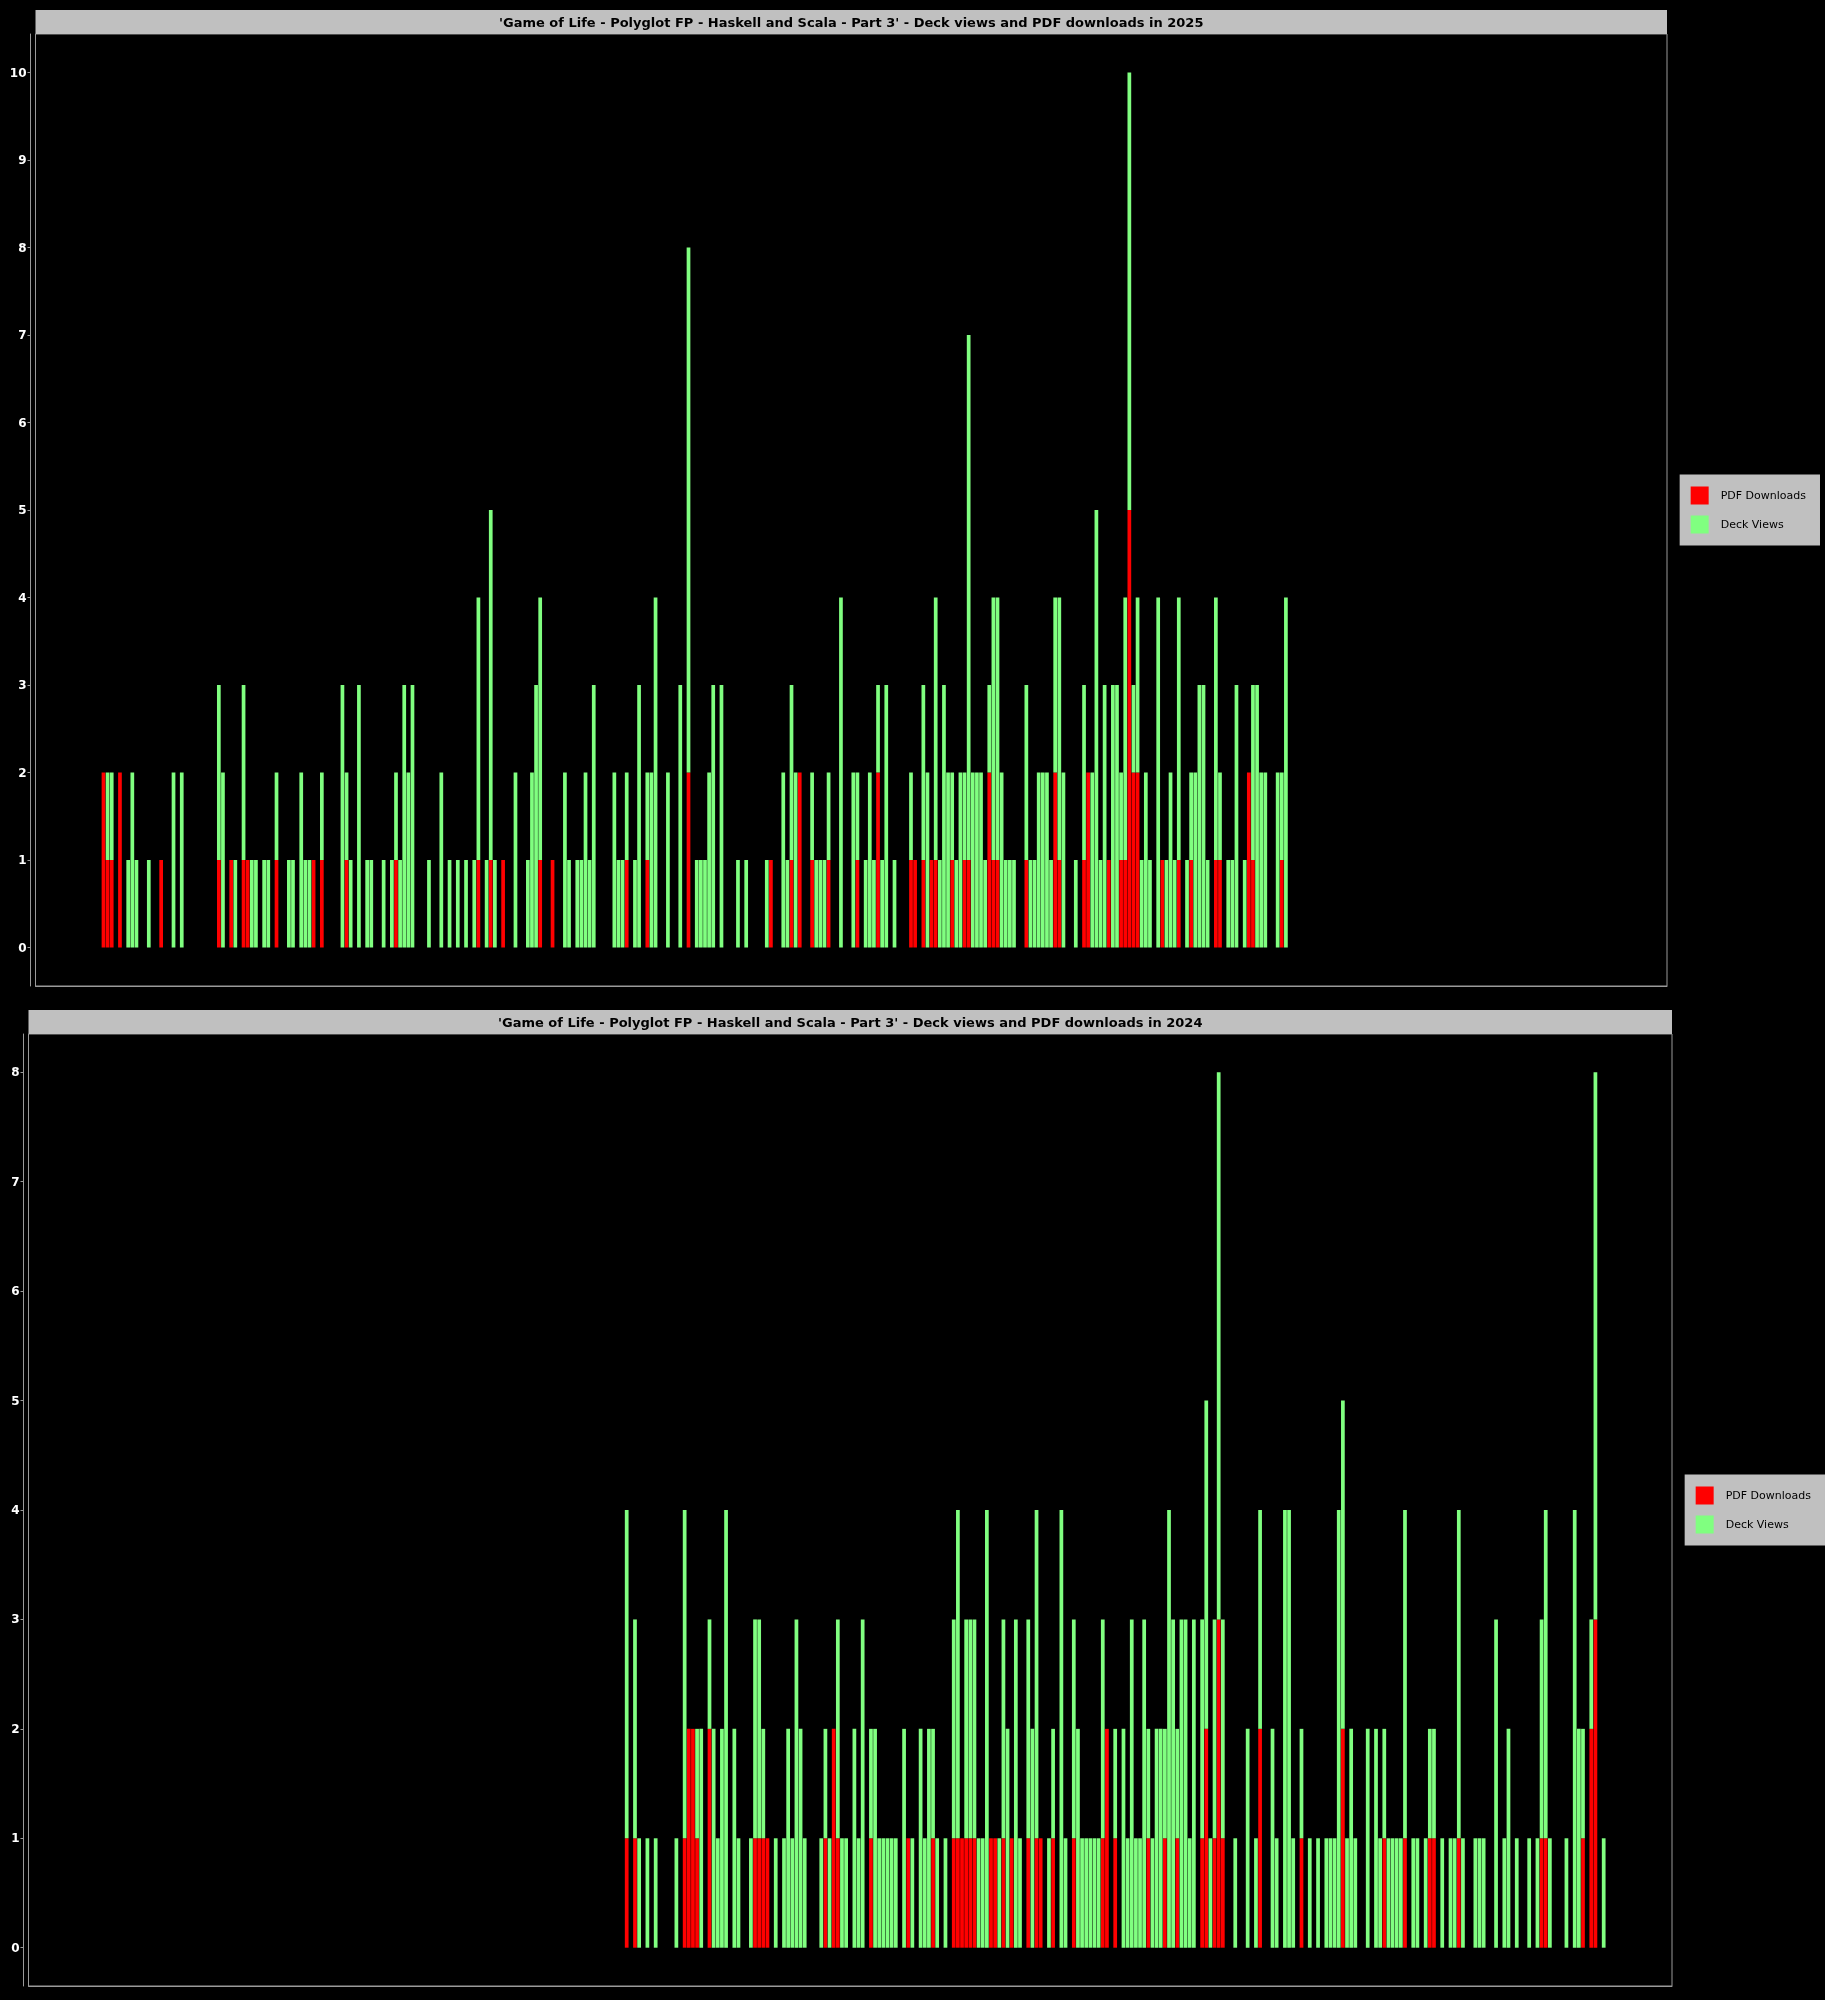  What do you see at coordinates (15, 1838) in the screenshot?
I see `y-tick-label: 1` at bounding box center [15, 1838].